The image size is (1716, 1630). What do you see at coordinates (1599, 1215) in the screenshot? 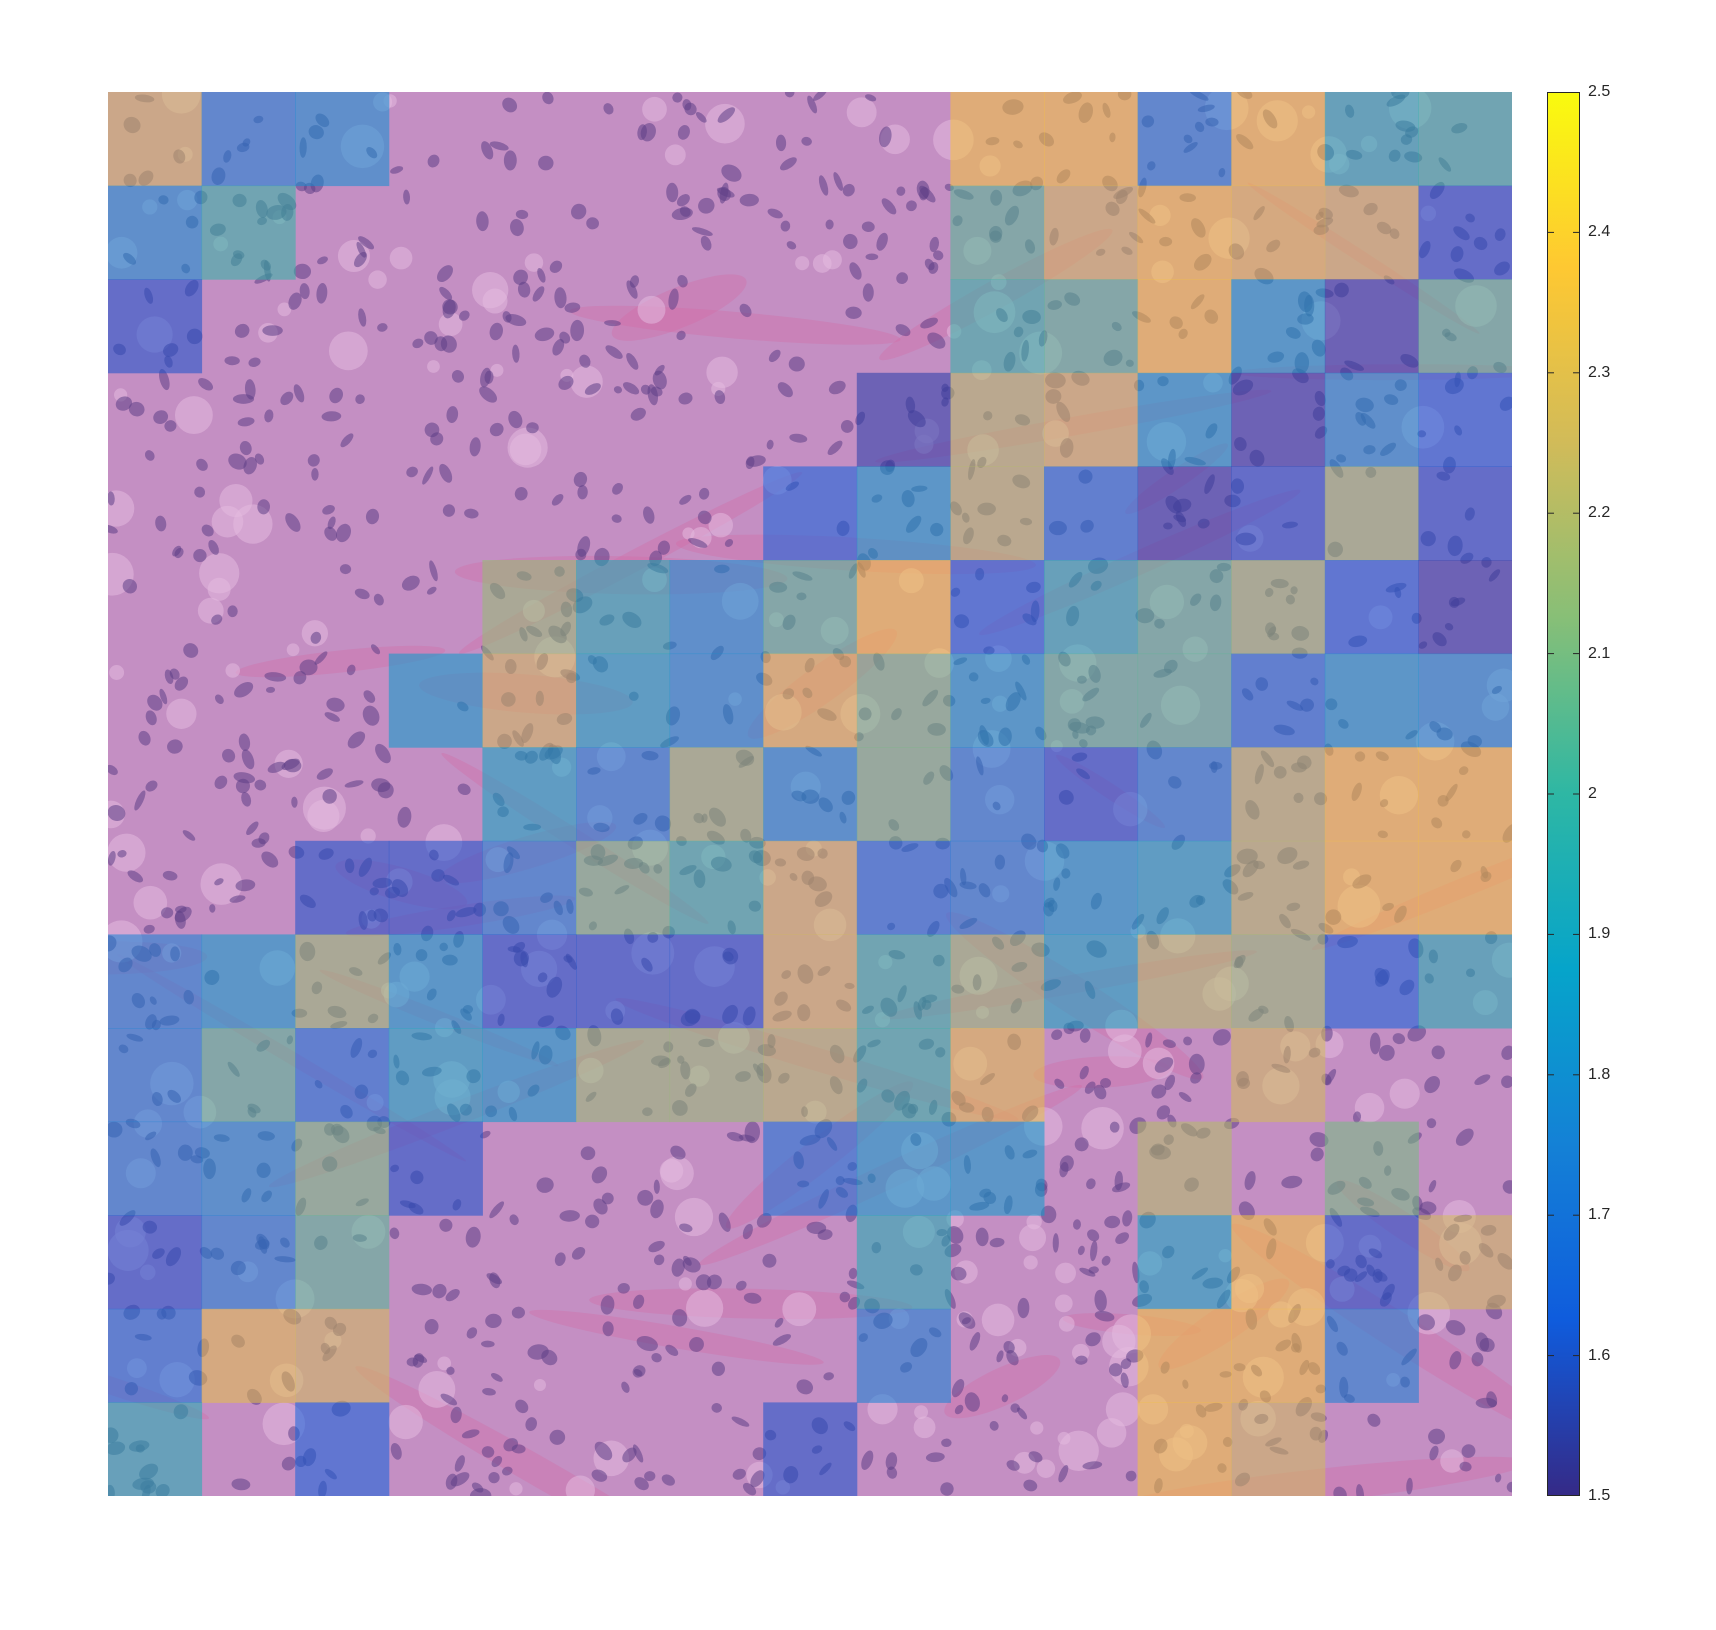
I see `colorbar-tick-label: 1.7` at bounding box center [1599, 1215].